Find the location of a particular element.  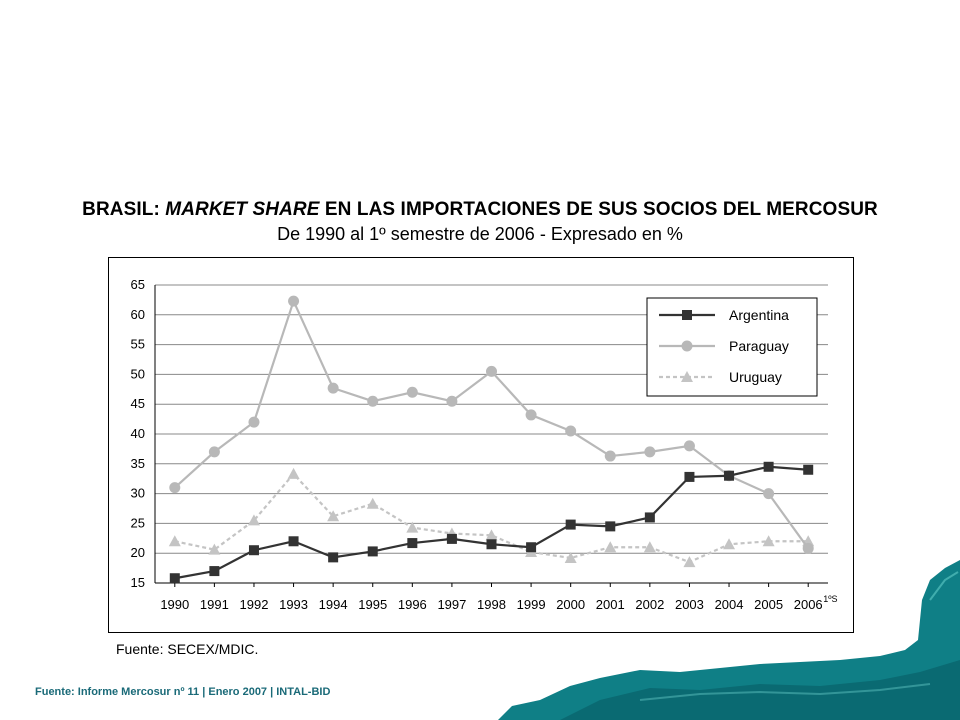

x-tick-label: 1993 is located at coordinates (293, 604).